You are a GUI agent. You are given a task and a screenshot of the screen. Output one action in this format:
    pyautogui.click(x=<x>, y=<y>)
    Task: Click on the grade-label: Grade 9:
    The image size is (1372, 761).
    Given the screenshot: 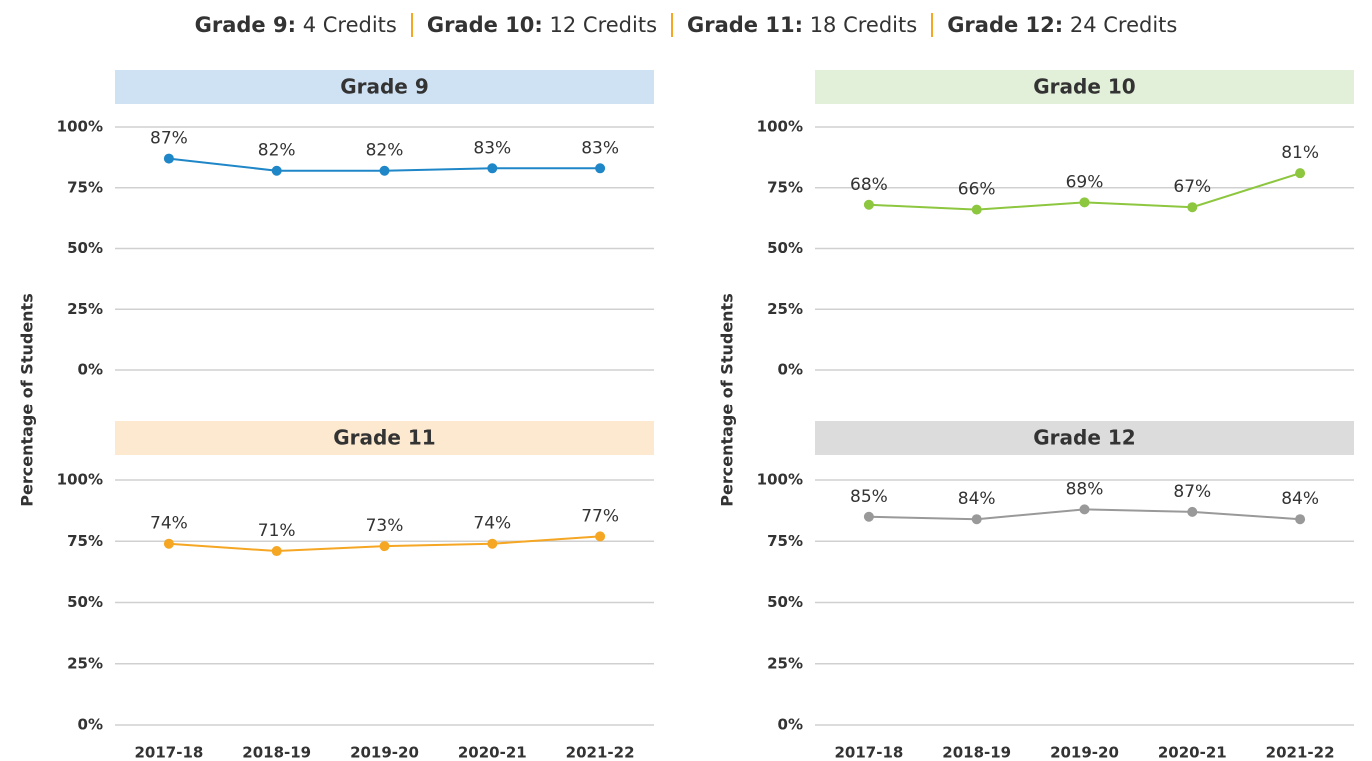 What is the action you would take?
    pyautogui.click(x=245, y=25)
    